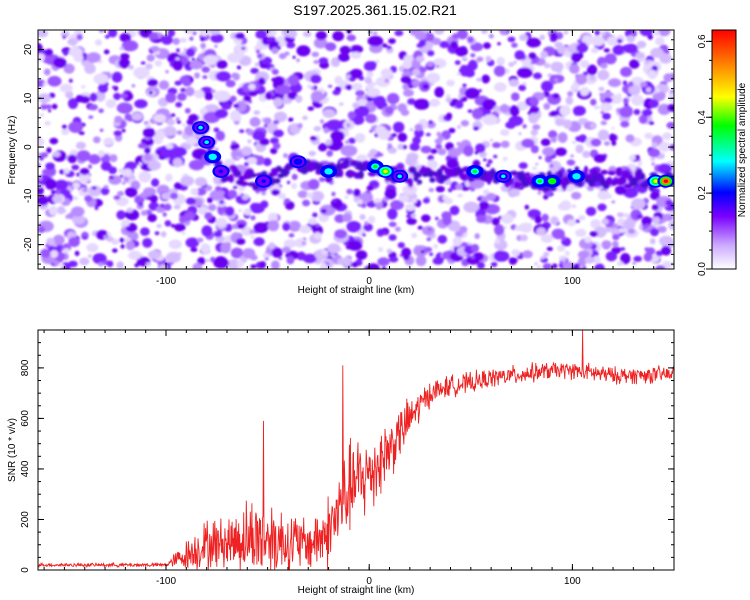  I want to click on heatmap-hotspot, so click(263, 181).